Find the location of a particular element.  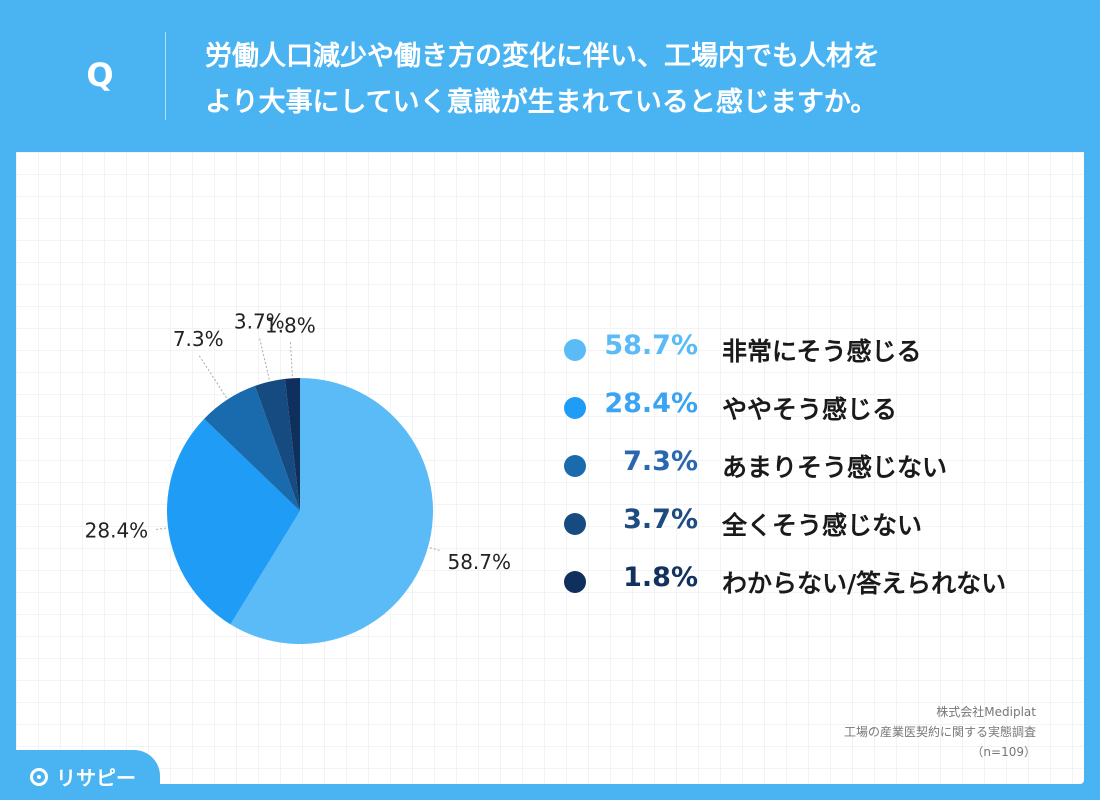

logo-tab: リサピー is located at coordinates (80, 775).